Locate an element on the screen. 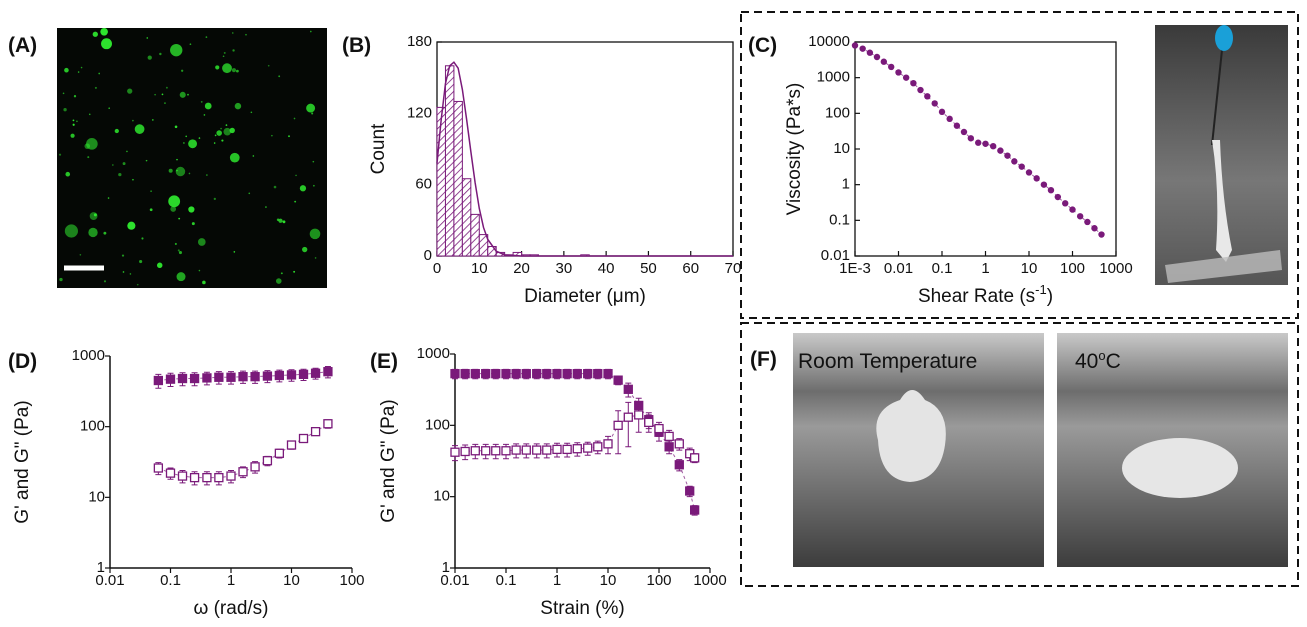 This screenshot has height=627, width=1307. panel-label: (C) is located at coordinates (762, 45).